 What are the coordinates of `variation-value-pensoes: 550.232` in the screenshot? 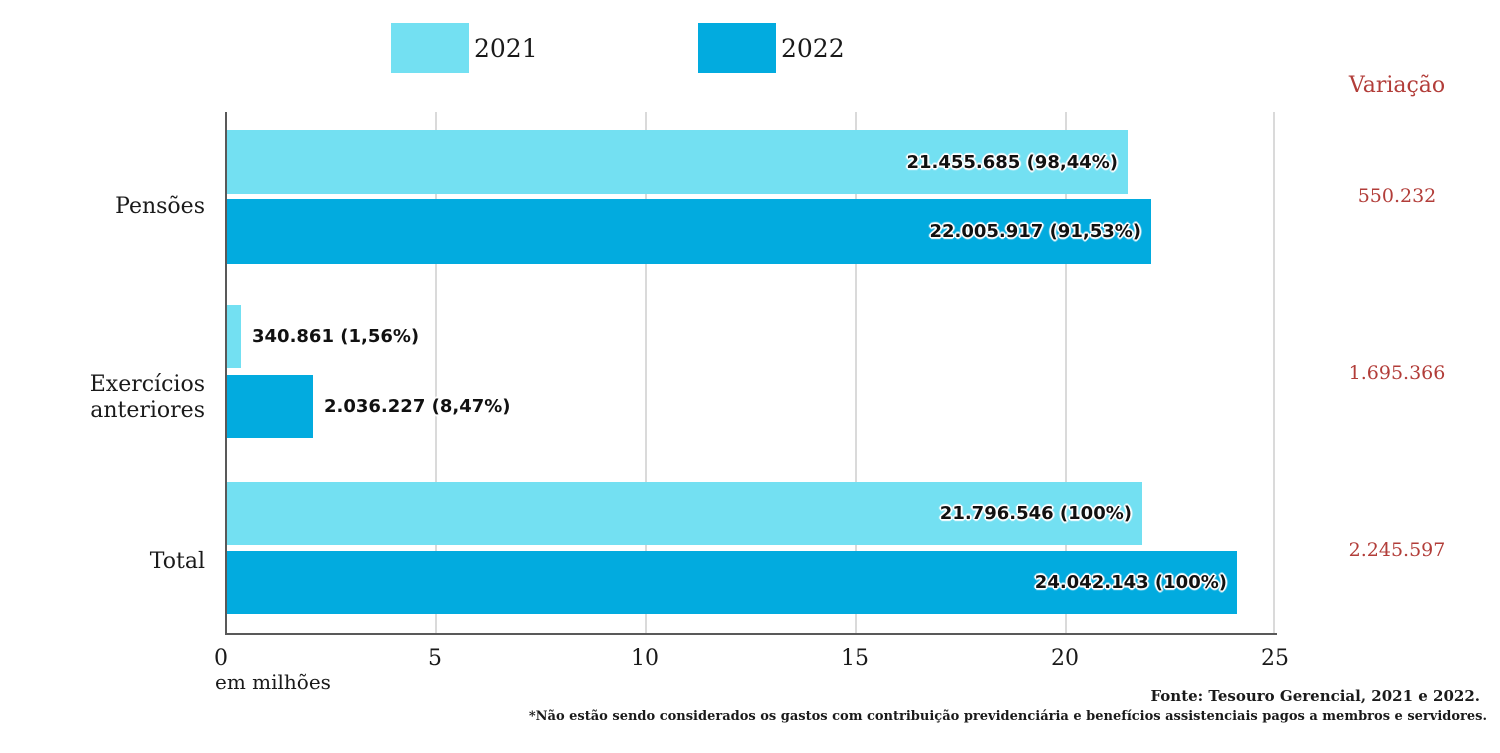 It's located at (1397, 196).